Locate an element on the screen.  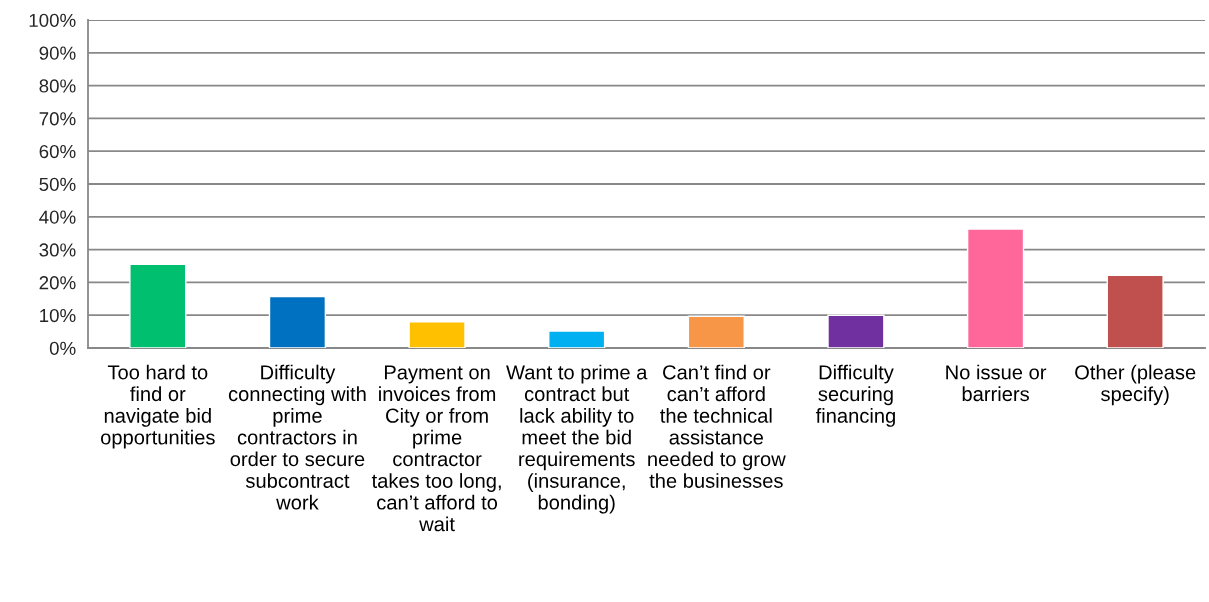
y-tick-label: 80% is located at coordinates (57, 86).